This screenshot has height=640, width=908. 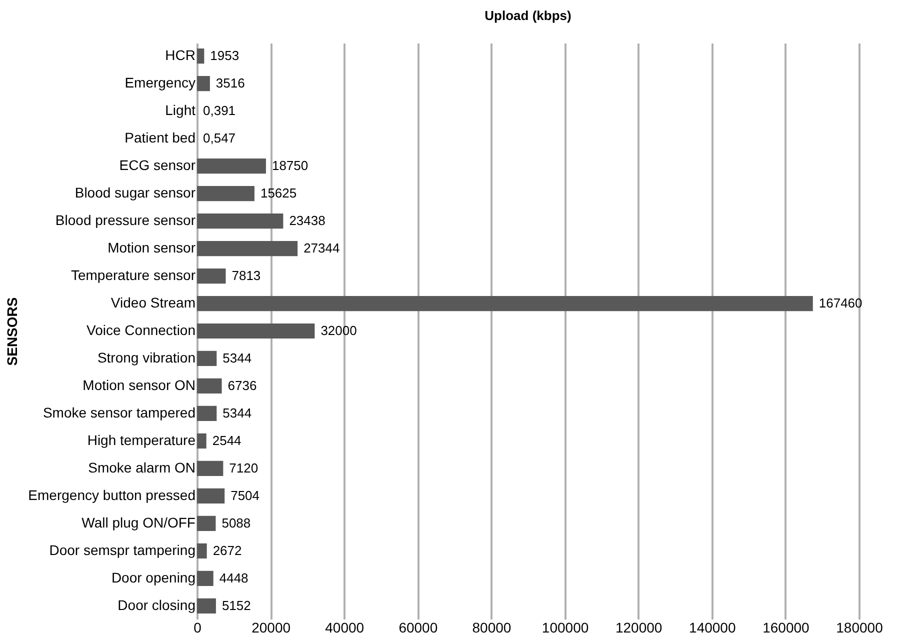 I want to click on x-tick-label: 0, so click(x=198, y=628).